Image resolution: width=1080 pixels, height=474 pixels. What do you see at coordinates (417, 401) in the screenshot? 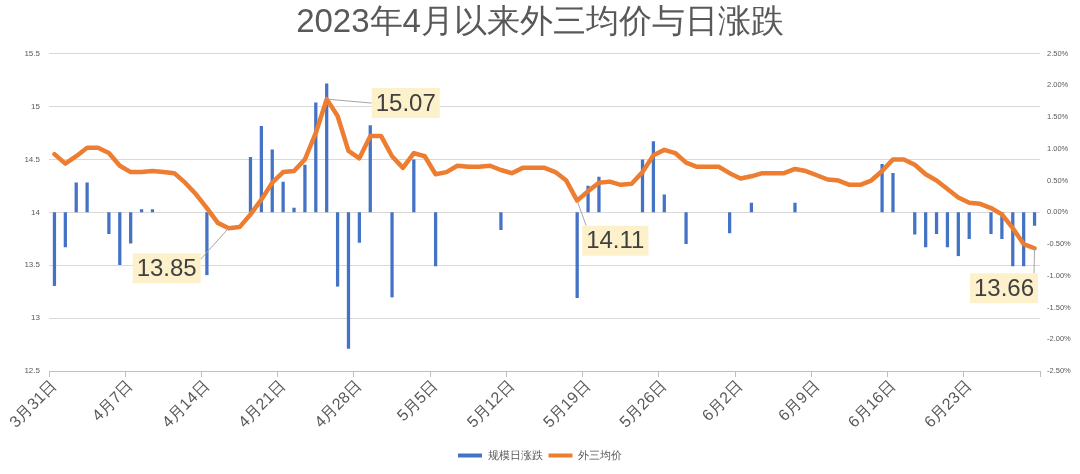
I see `x-tick-label: 5月5日` at bounding box center [417, 401].